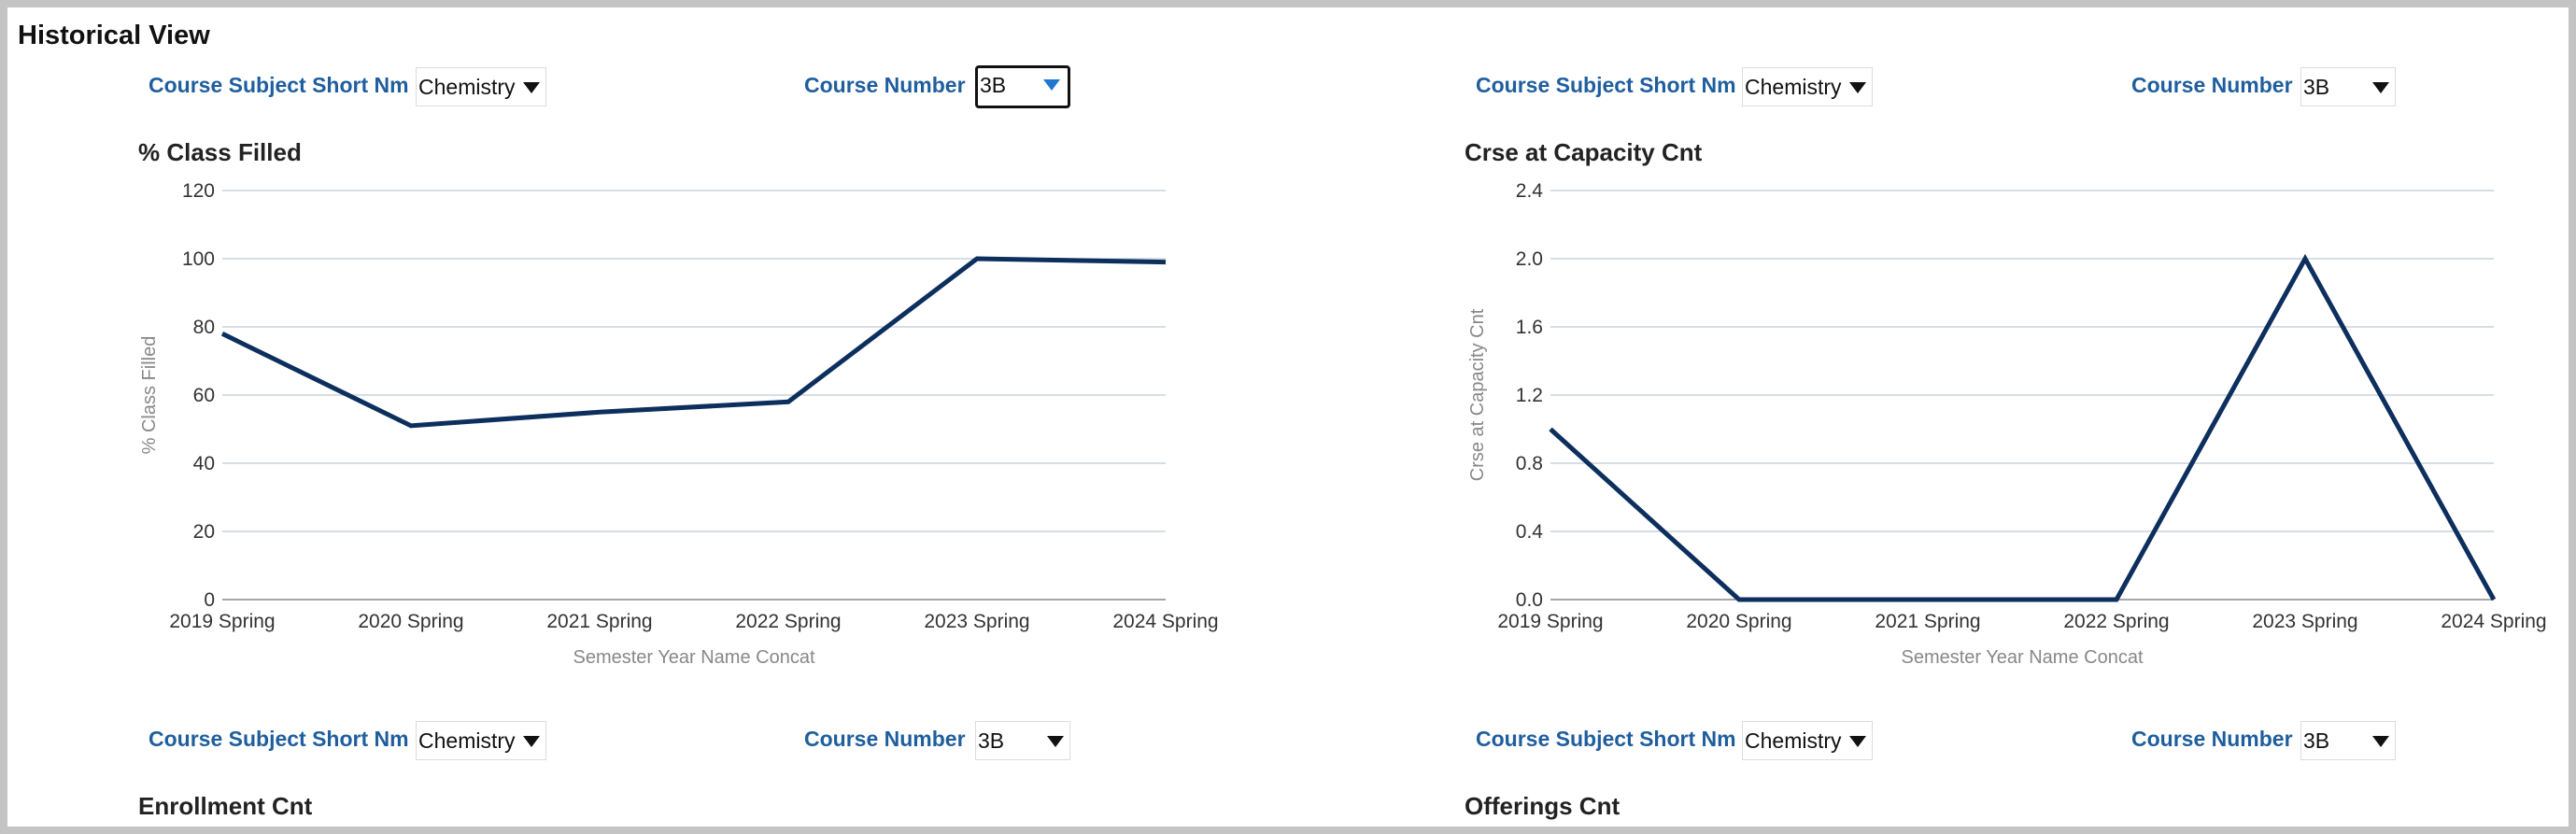 The height and width of the screenshot is (834, 2576). Describe the element at coordinates (1529, 600) in the screenshot. I see `crse-at-capacity-y-tick-label: 0.0` at that location.